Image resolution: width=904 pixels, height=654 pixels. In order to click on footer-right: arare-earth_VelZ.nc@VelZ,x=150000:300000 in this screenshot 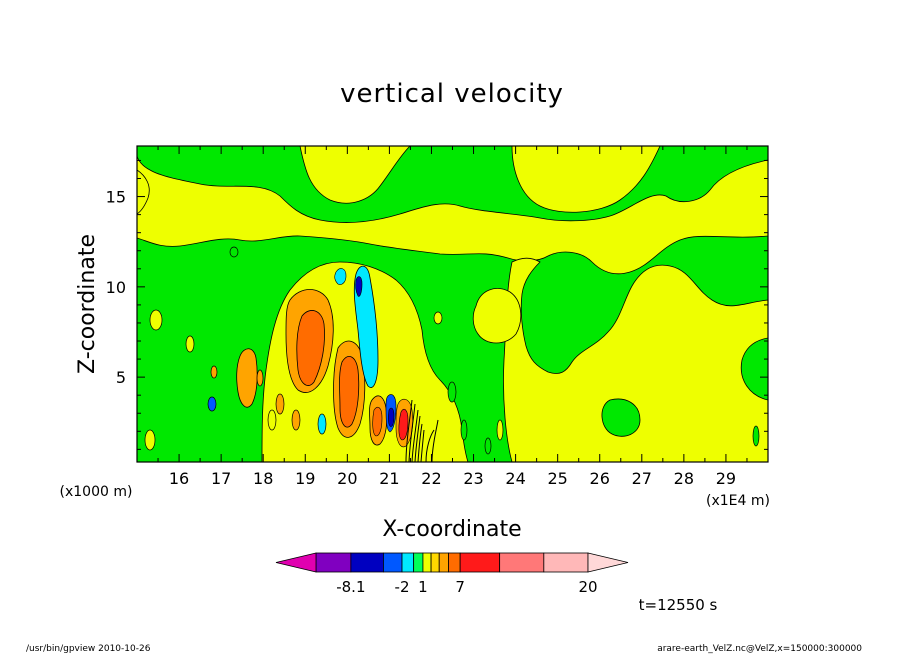, I will do `click(759, 649)`.